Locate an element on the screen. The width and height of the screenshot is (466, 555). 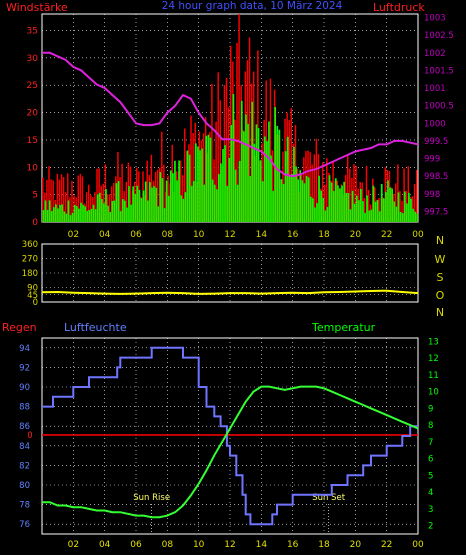
humidity-x-tick-label: 12 is located at coordinates (229, 545).